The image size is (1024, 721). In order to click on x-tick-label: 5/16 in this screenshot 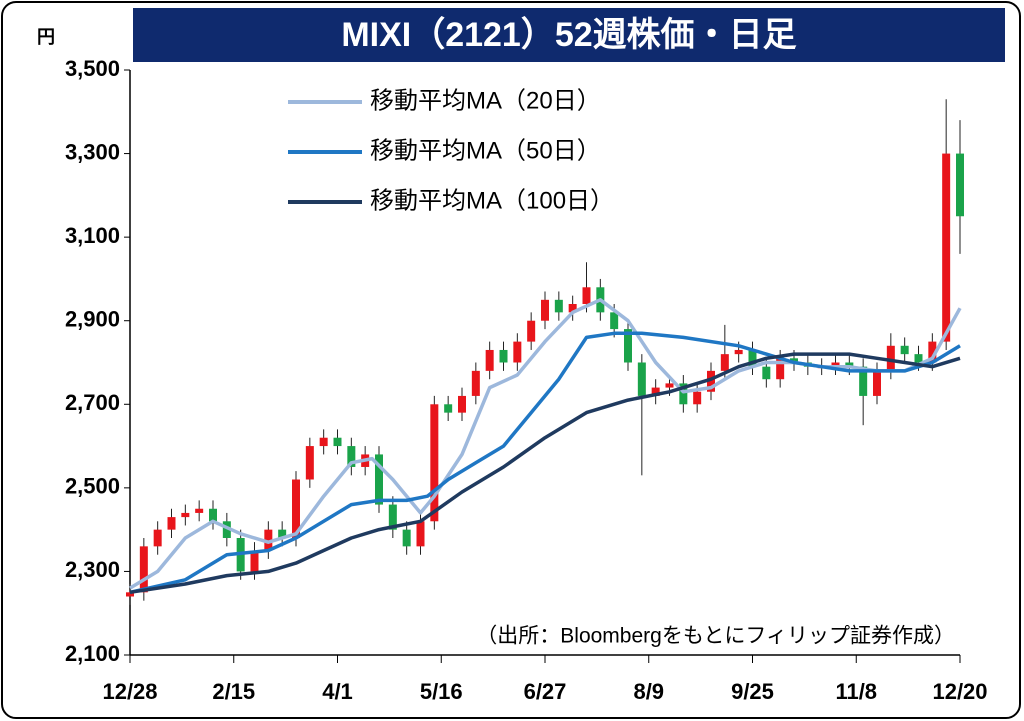, I will do `click(441, 691)`.